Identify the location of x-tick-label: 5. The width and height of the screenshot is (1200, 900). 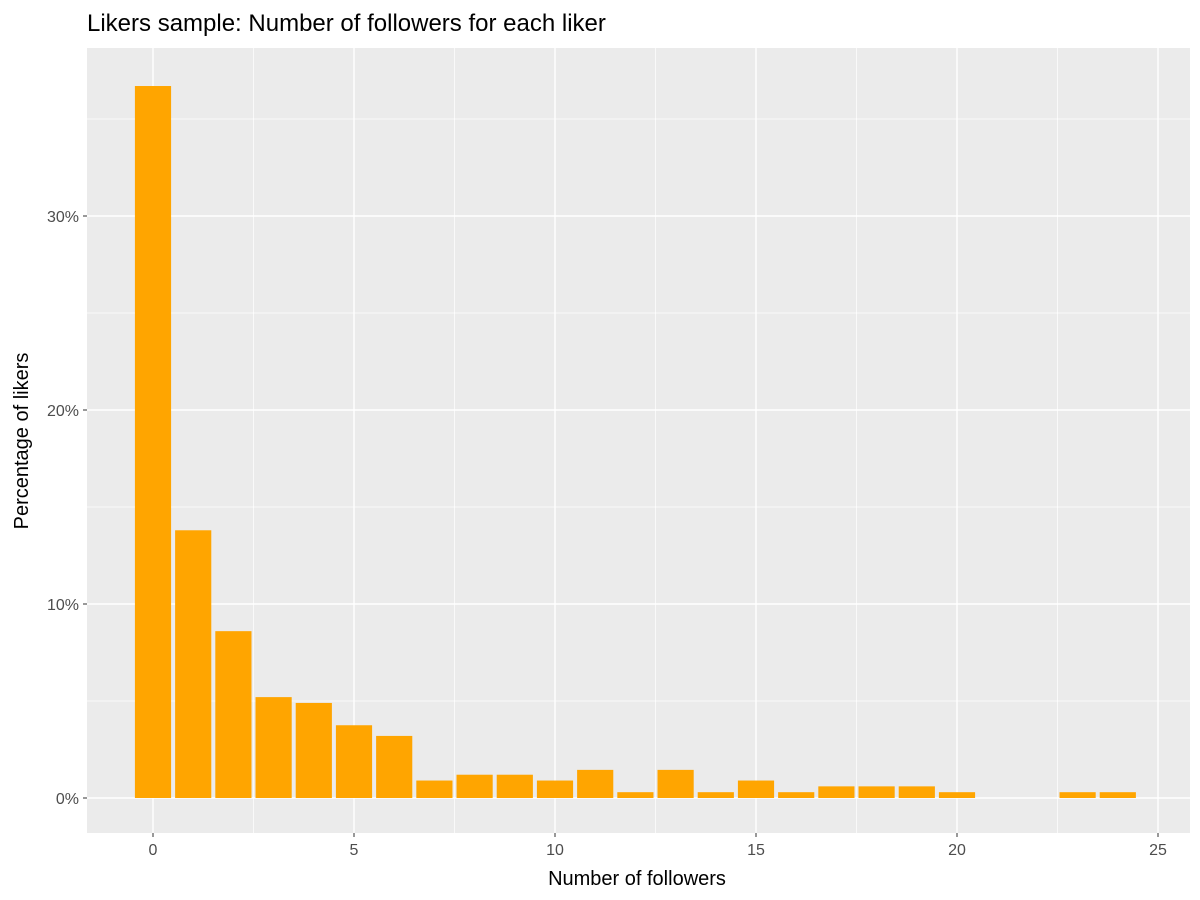
(354, 850).